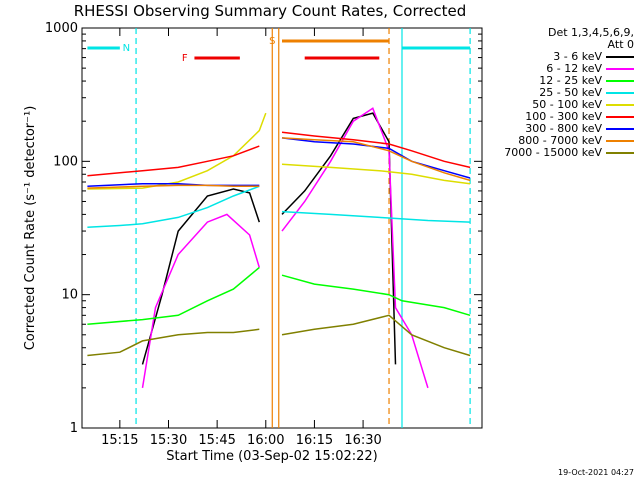 This screenshot has width=640, height=480. I want to click on legend-entry: 50 - 100 keV, so click(559, 105).